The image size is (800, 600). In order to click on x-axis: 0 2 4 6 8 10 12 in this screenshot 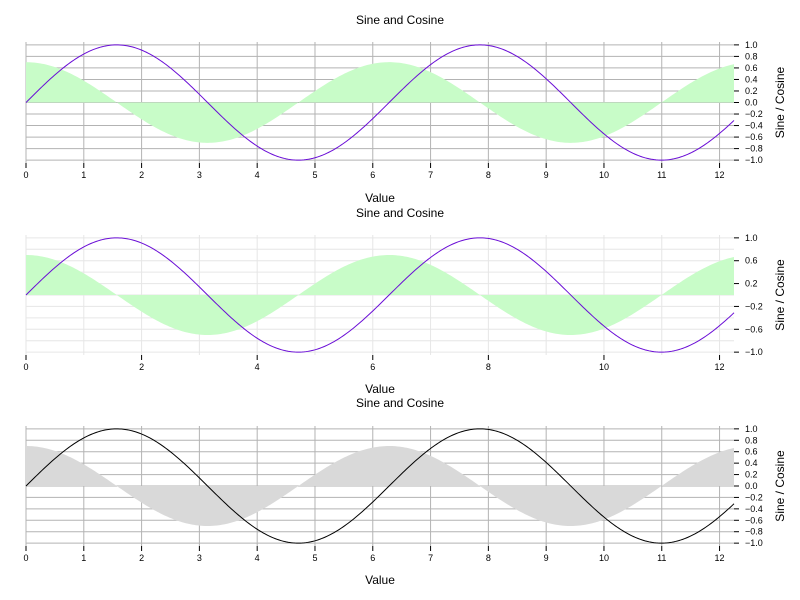, I will do `click(374, 363)`.